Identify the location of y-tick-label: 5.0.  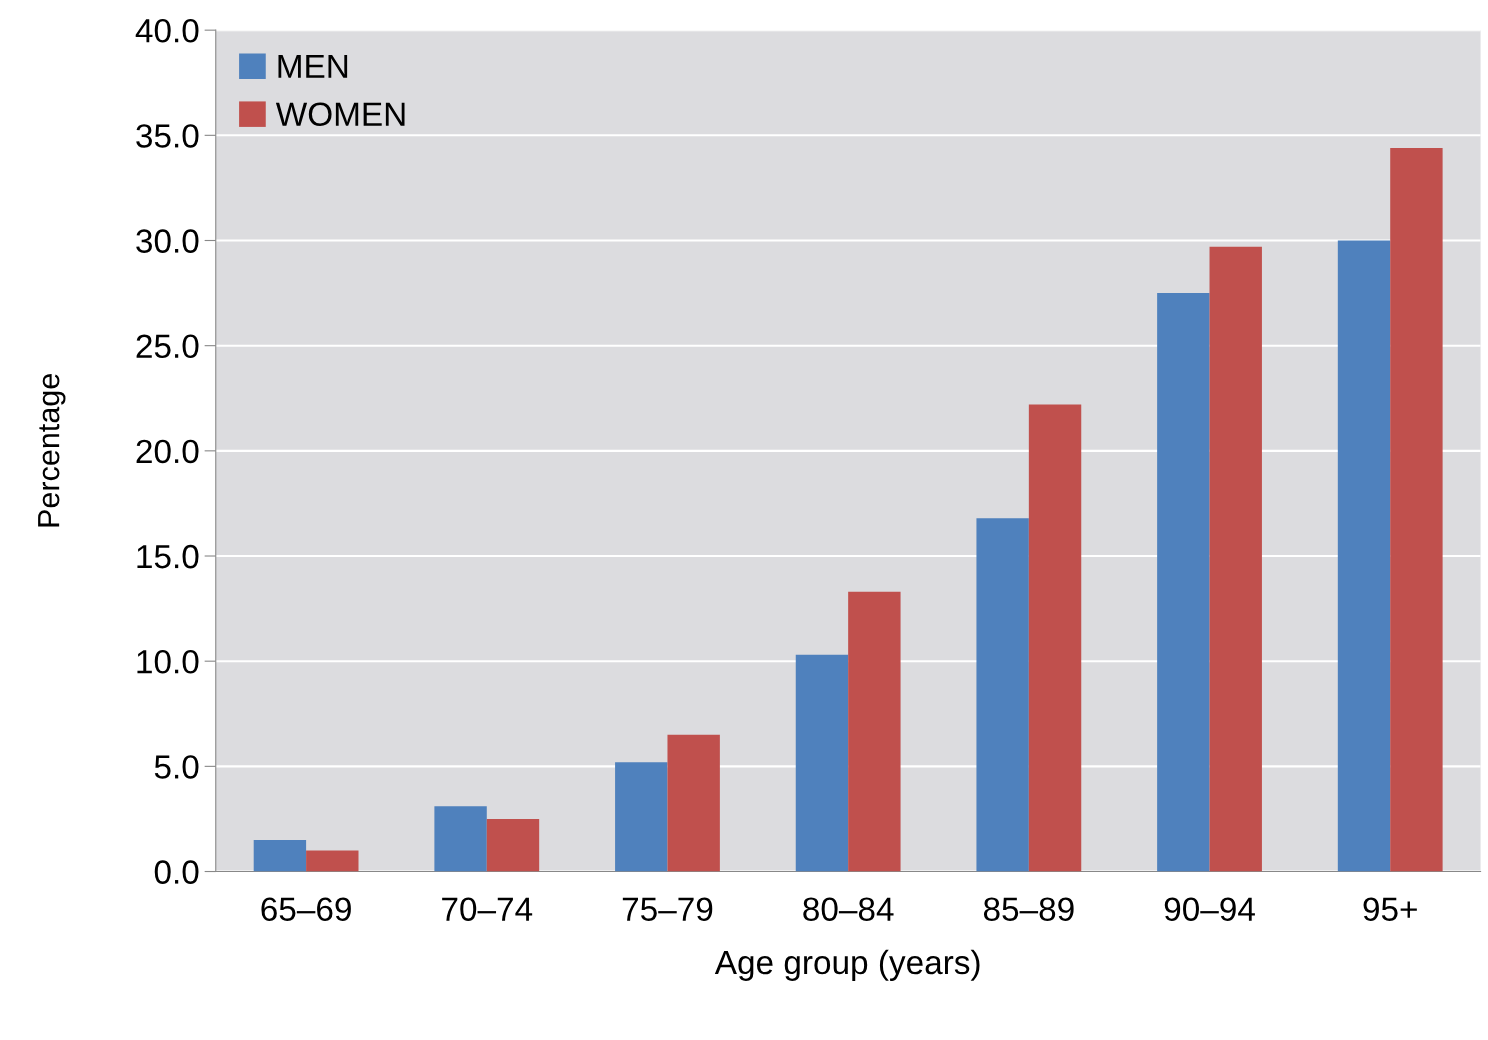
(176, 767).